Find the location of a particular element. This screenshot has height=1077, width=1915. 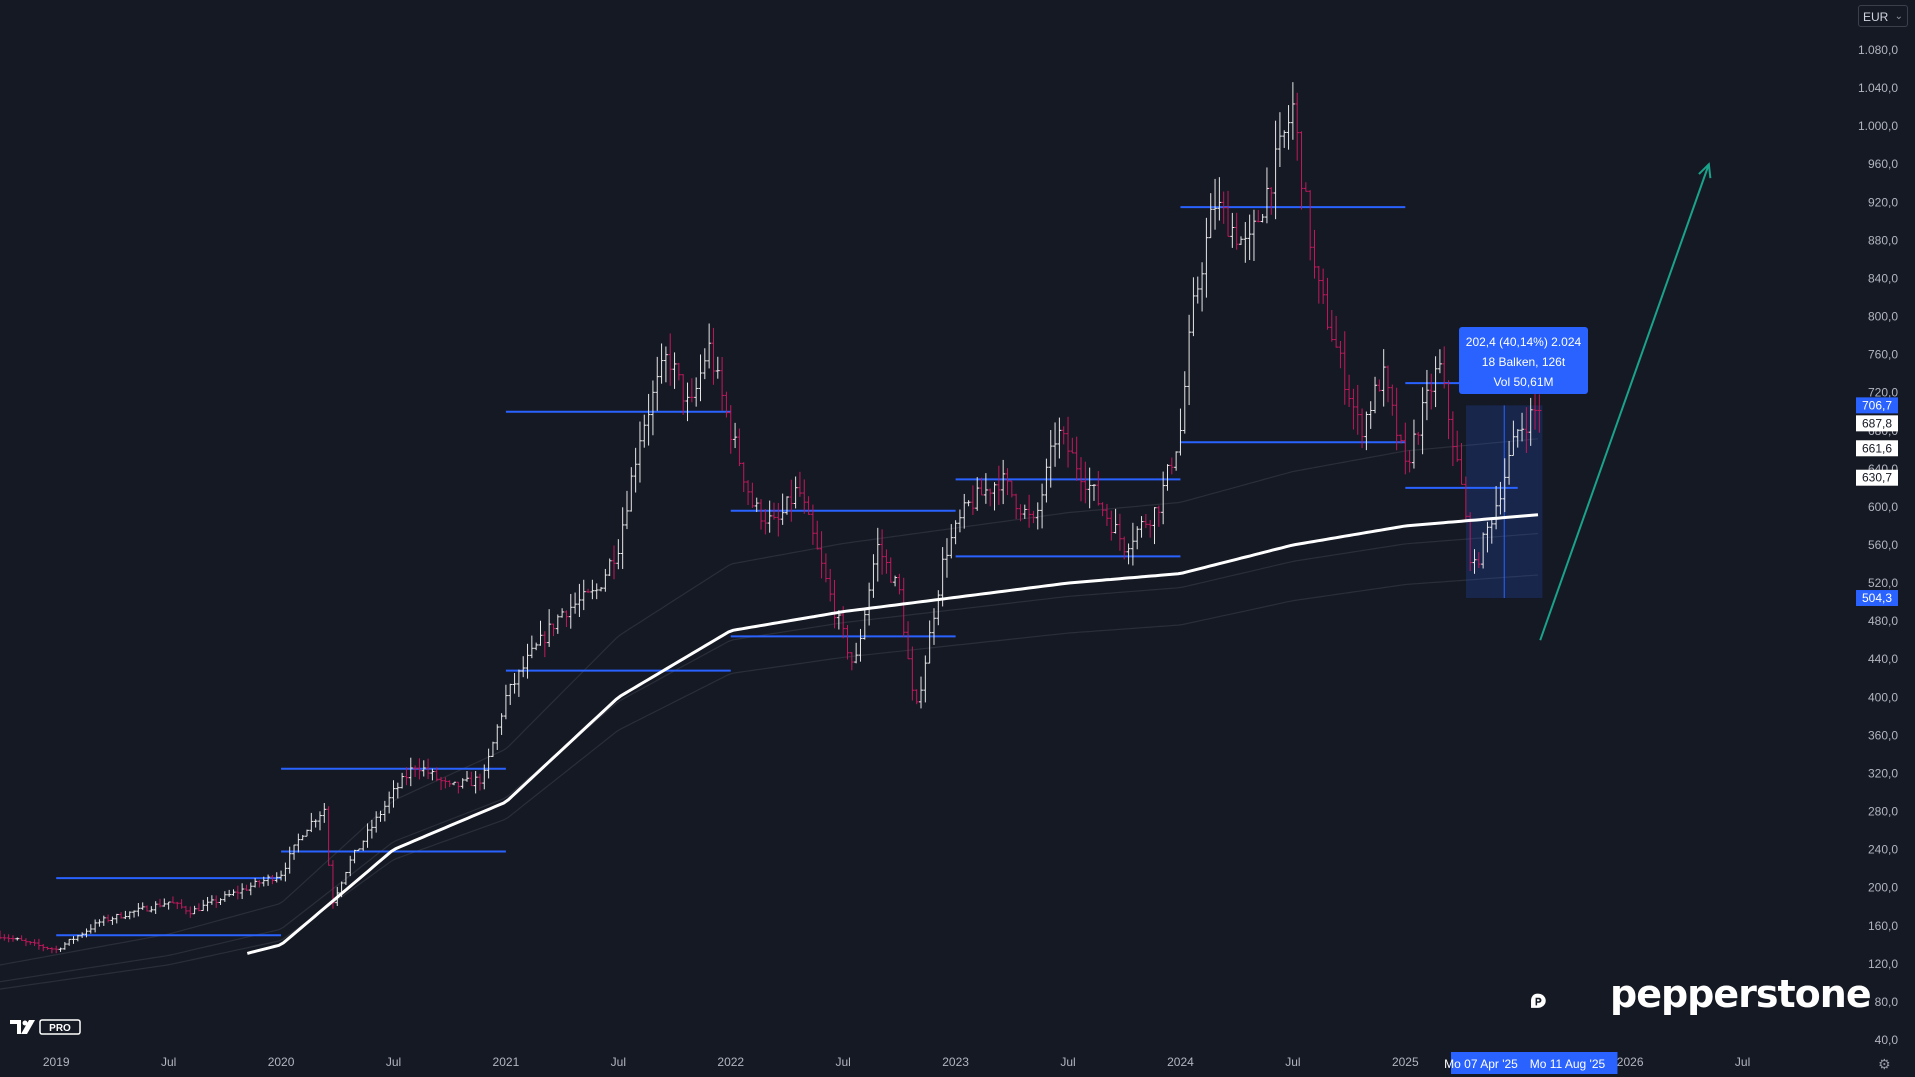

y-tick-label: 600,0 is located at coordinates (1883, 507).